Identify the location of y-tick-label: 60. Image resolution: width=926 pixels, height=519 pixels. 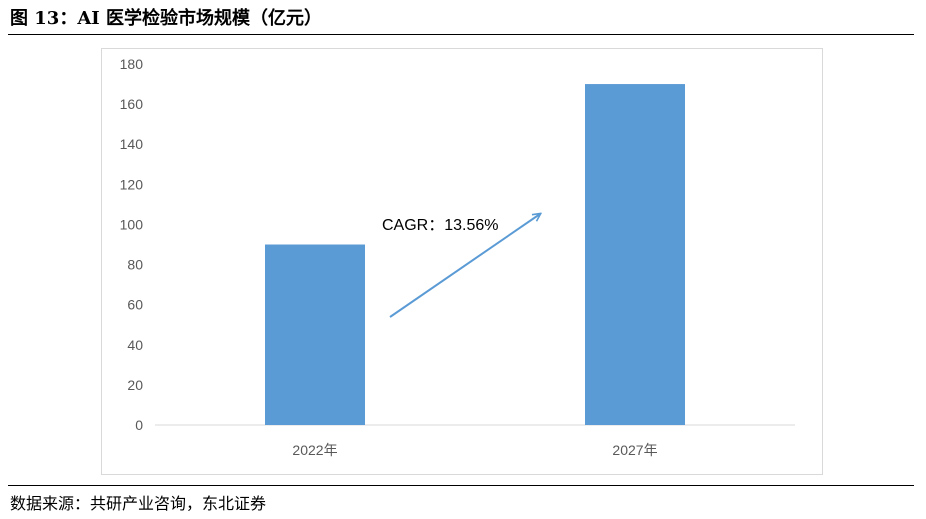
(135, 305).